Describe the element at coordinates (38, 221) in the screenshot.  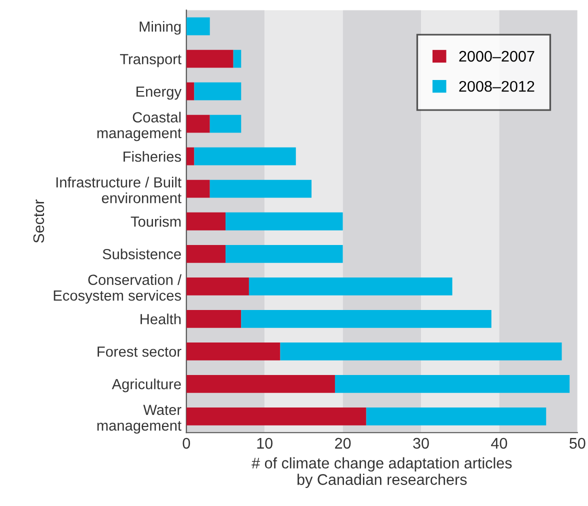
I see `y-axis-title: Sector` at that location.